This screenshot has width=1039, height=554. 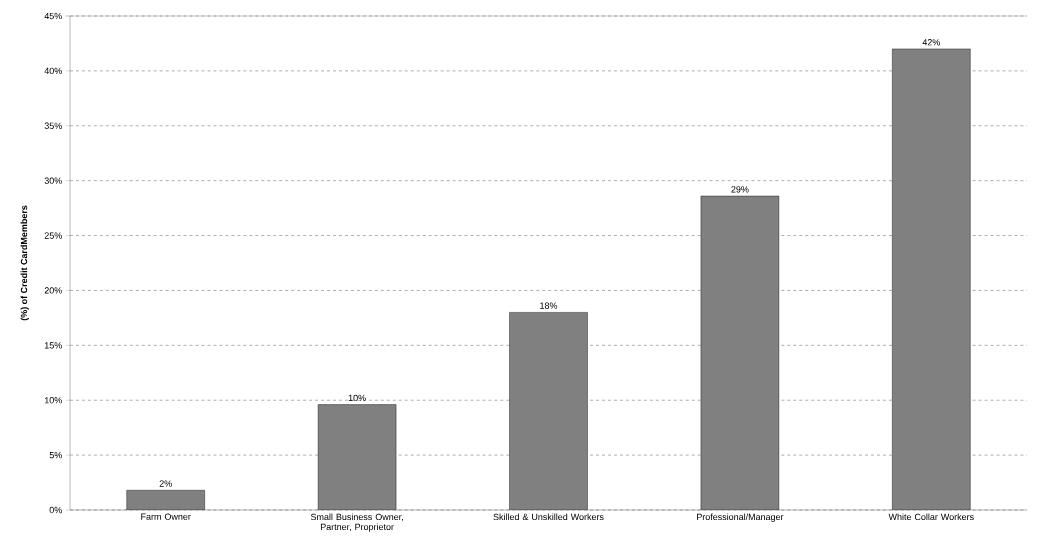 I want to click on y-tick-label: 25%, so click(x=53, y=235).